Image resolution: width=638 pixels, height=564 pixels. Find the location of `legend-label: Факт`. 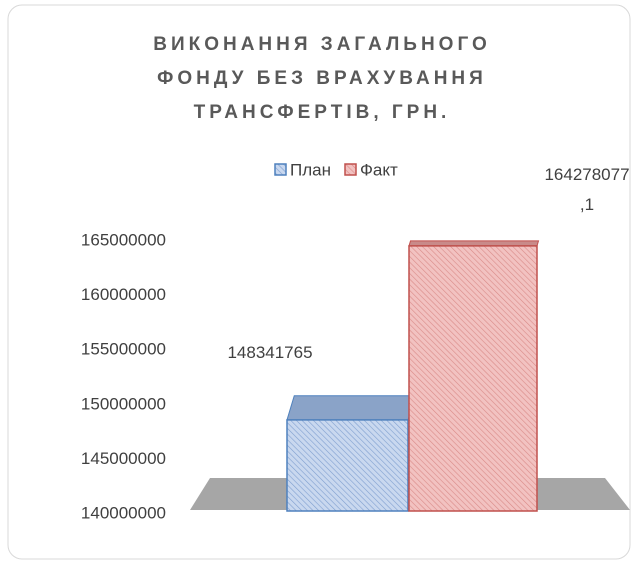

legend-label: Факт is located at coordinates (379, 169).